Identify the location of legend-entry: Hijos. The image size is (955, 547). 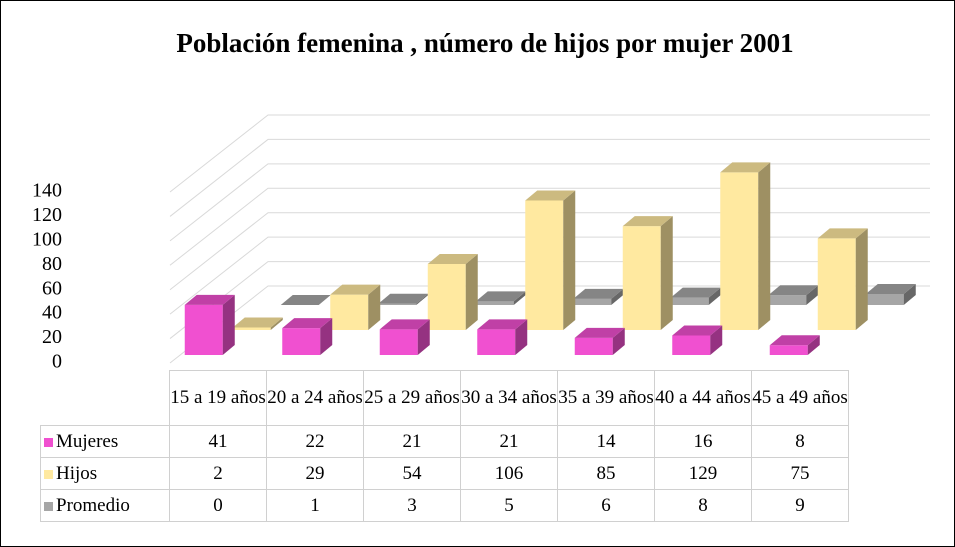
(105, 473).